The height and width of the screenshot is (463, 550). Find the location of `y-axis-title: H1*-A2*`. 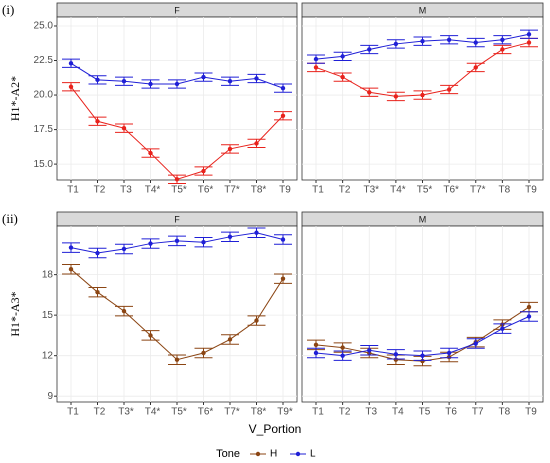

y-axis-title: H1*-A2* is located at coordinates (15, 98).